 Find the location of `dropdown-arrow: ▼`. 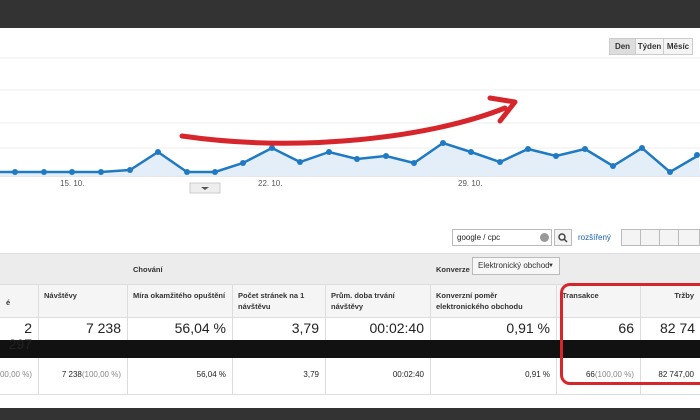

dropdown-arrow: ▼ is located at coordinates (551, 266).